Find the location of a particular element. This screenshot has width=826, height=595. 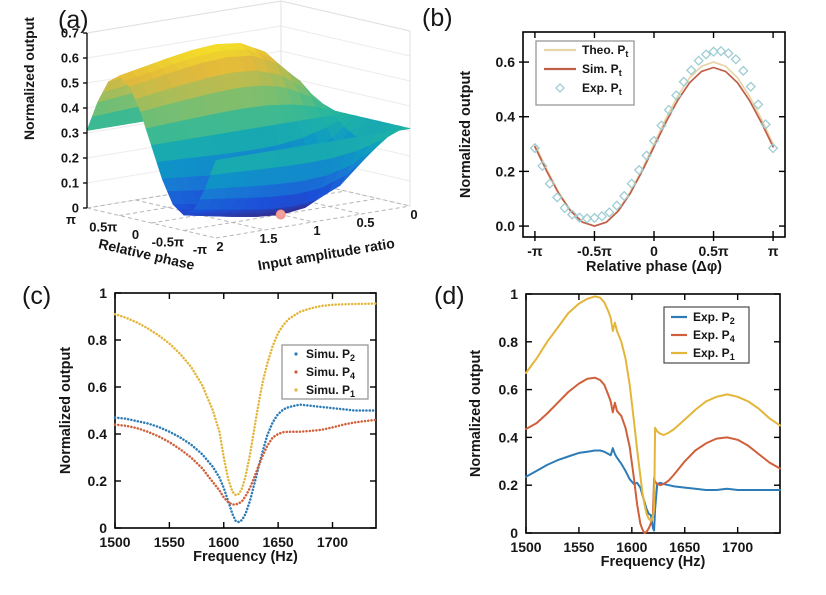

panel-a-letter: (a) is located at coordinates (73, 20).